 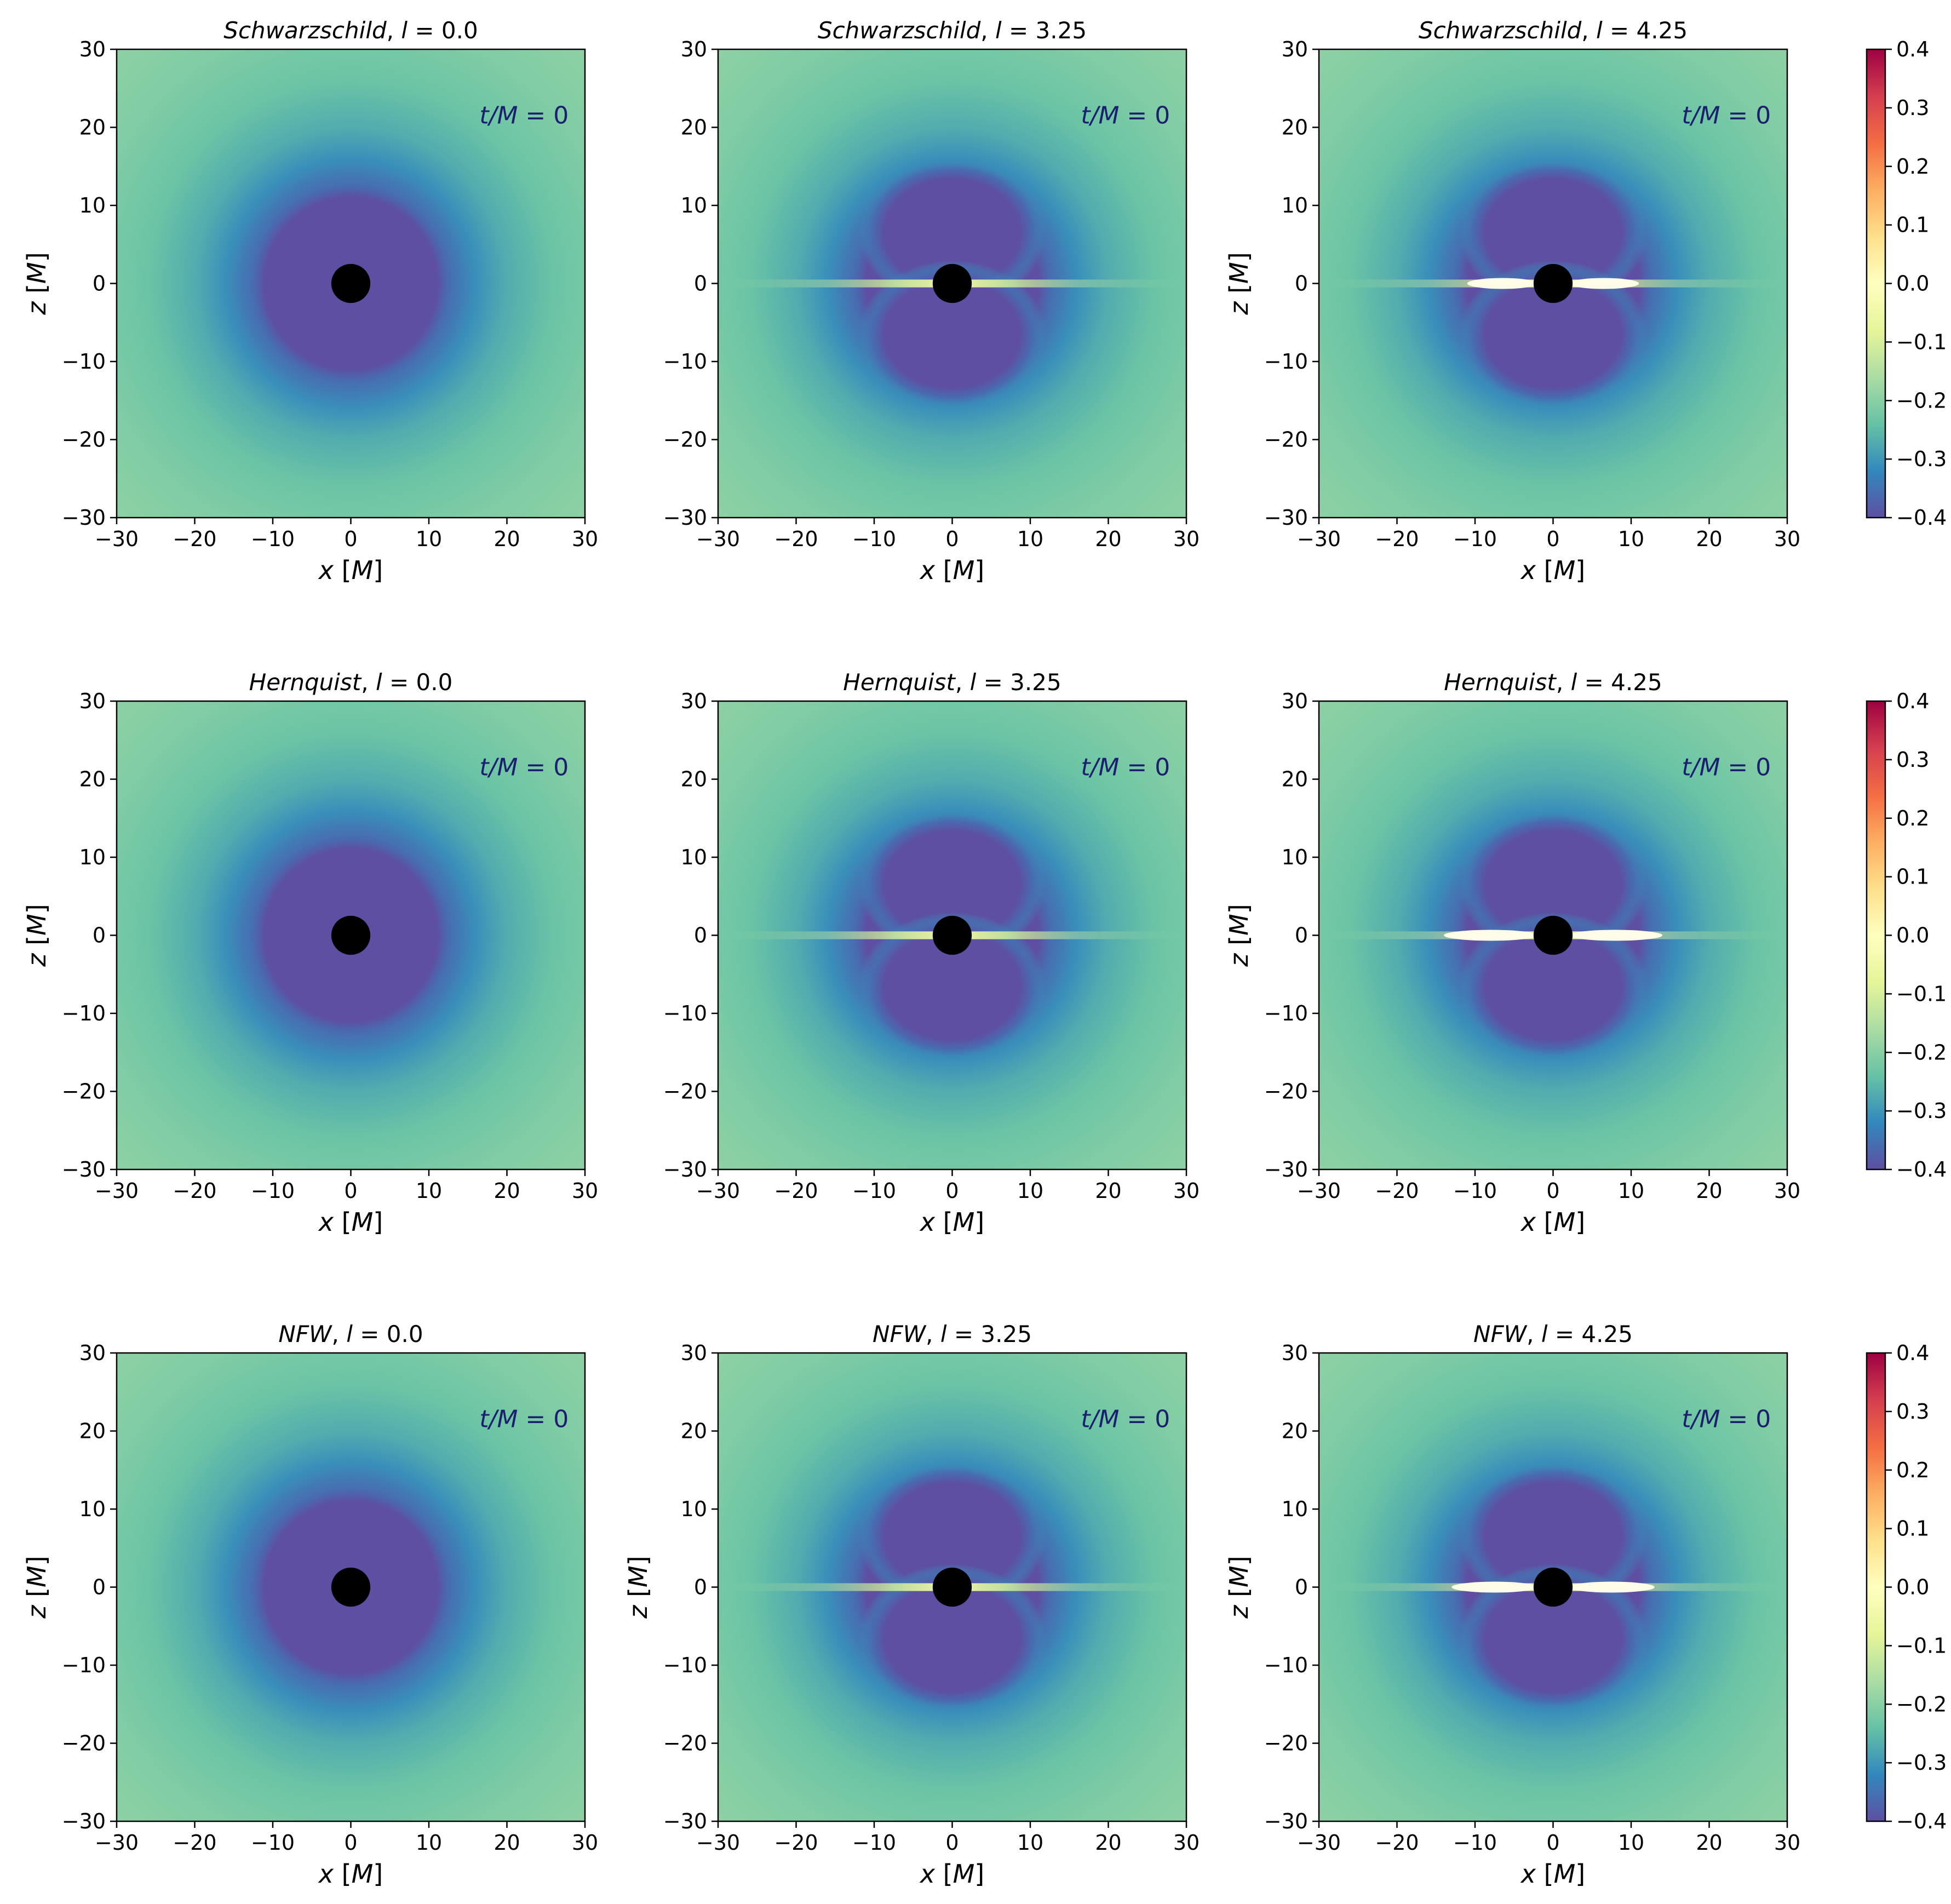 What do you see at coordinates (1553, 884) in the screenshot?
I see `upper-lobe-core` at bounding box center [1553, 884].